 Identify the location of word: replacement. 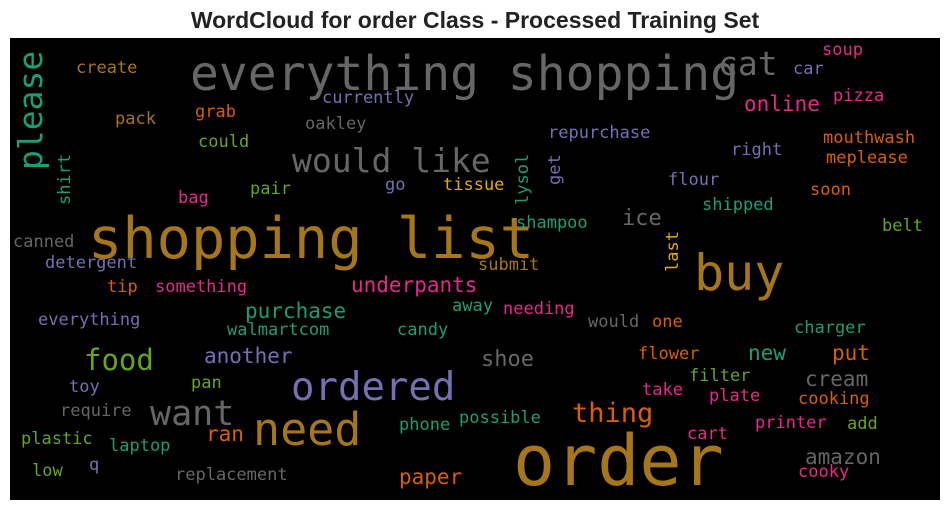
(231, 475).